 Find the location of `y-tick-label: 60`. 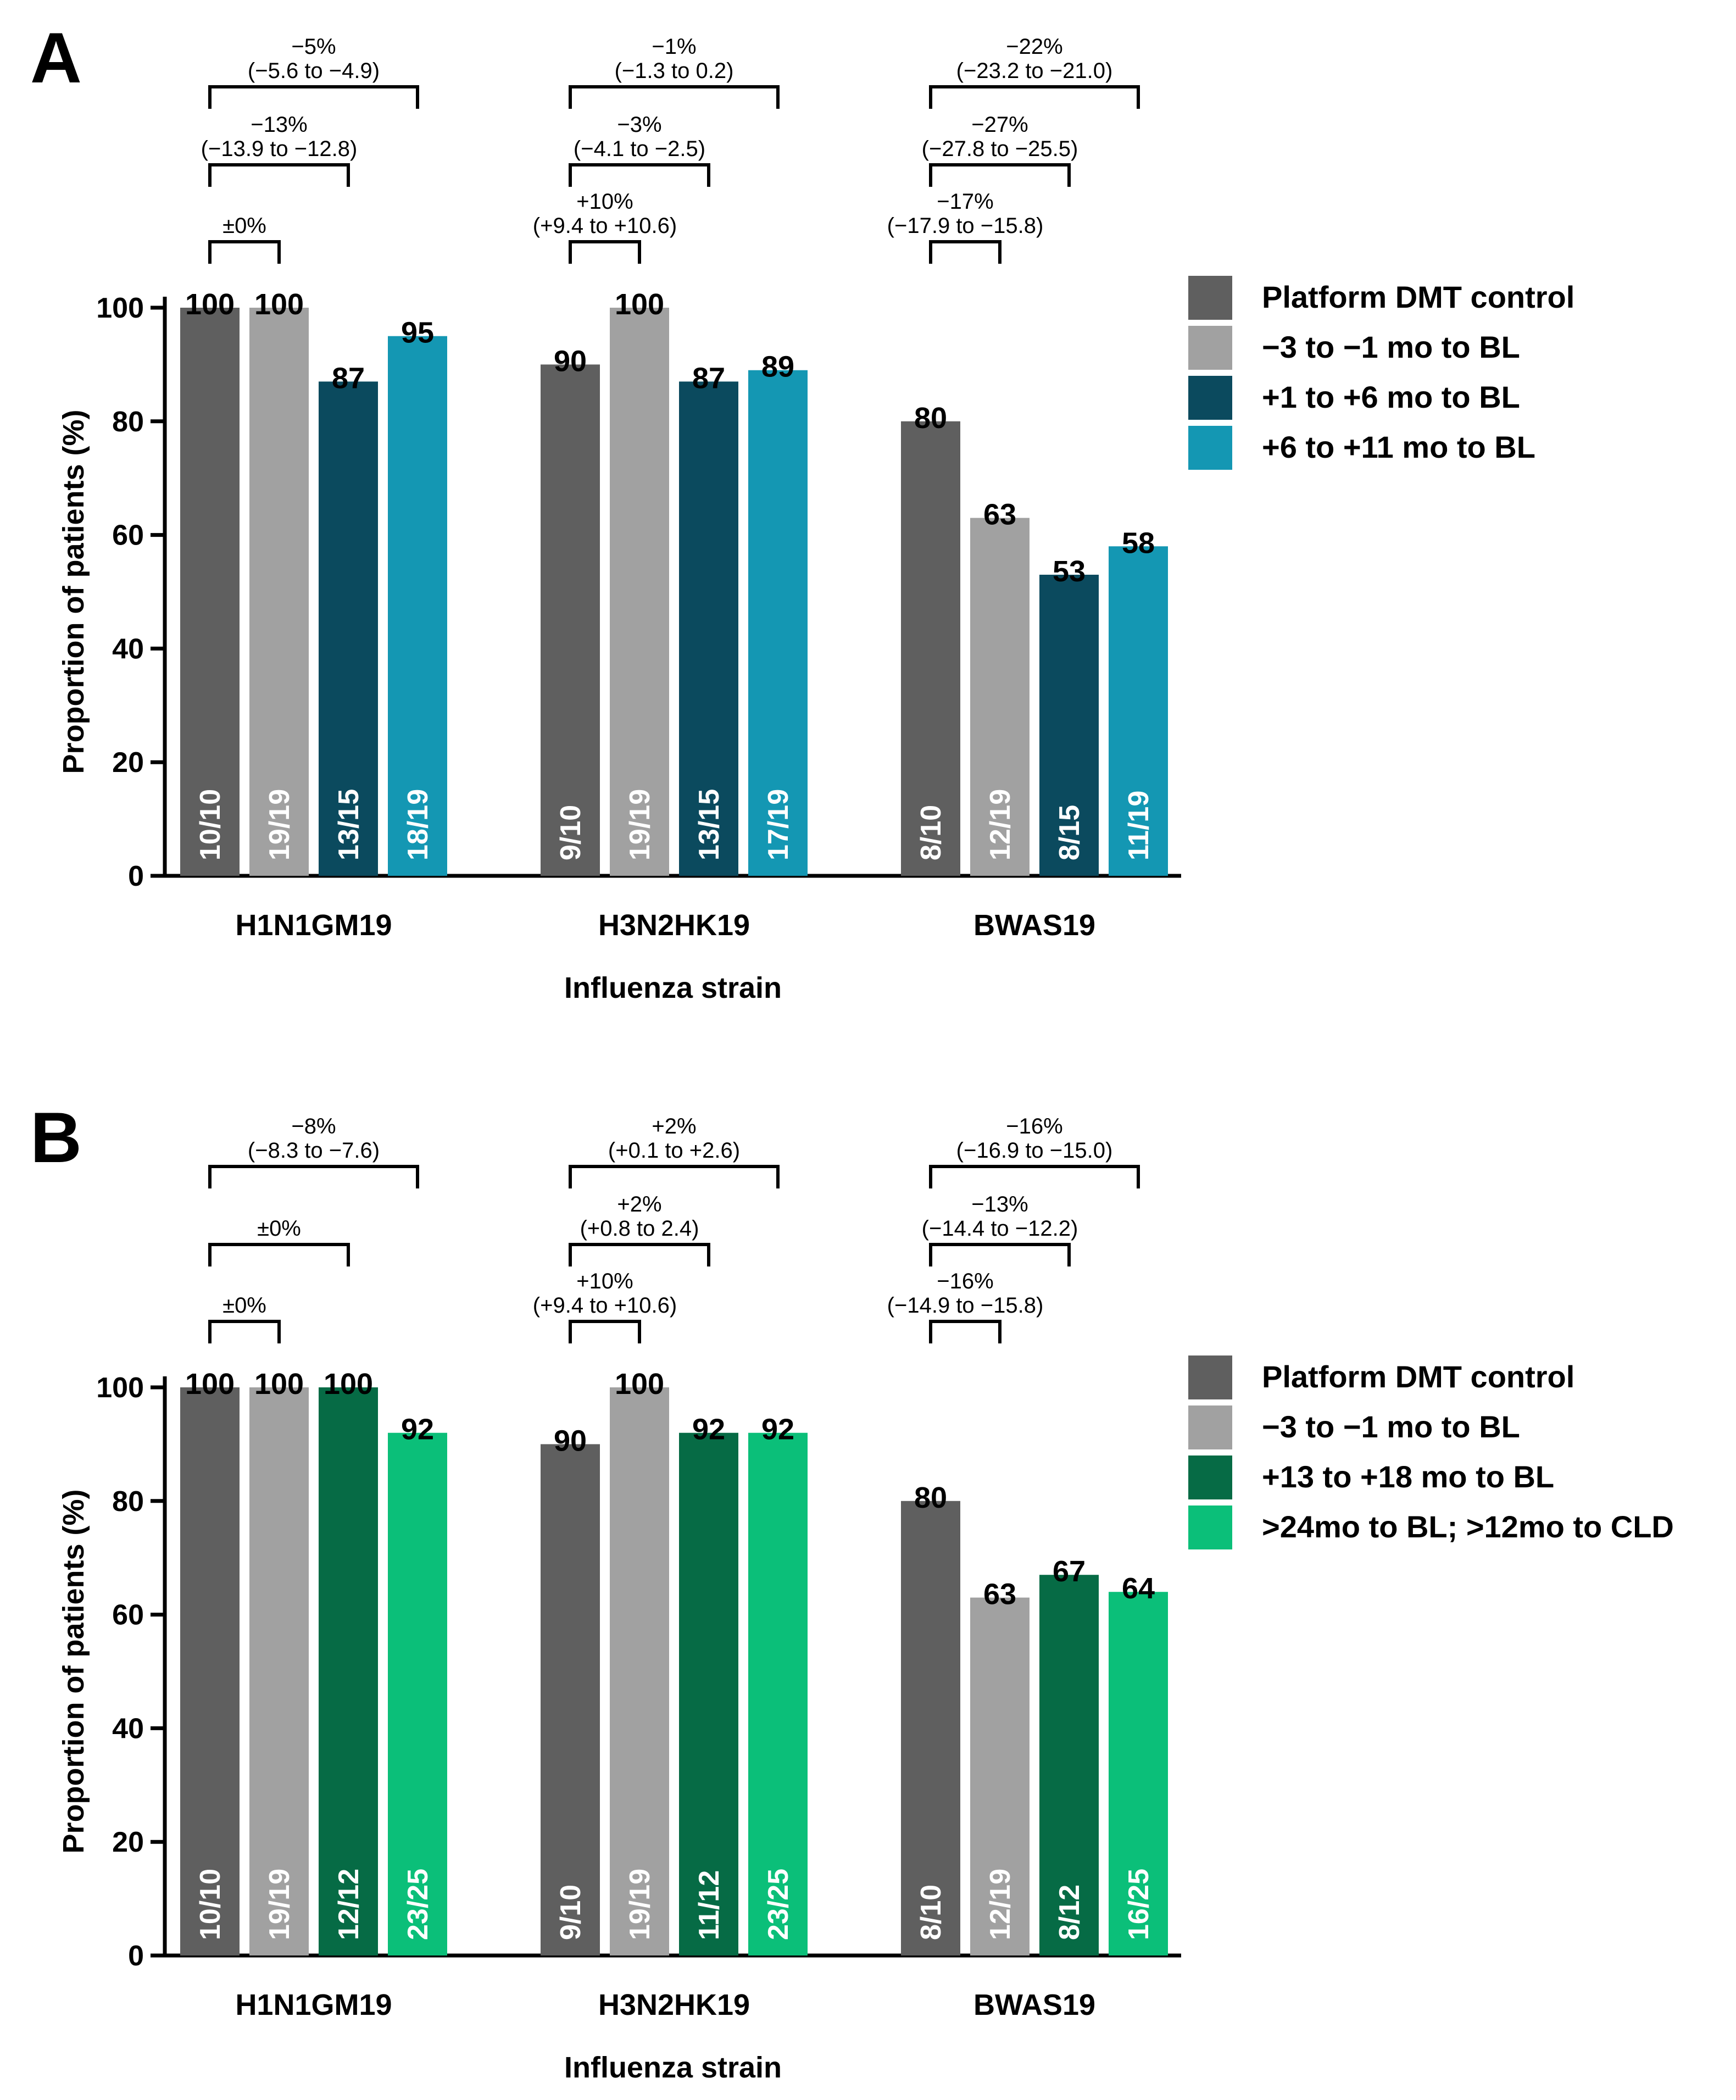

y-tick-label: 60 is located at coordinates (128, 1615).